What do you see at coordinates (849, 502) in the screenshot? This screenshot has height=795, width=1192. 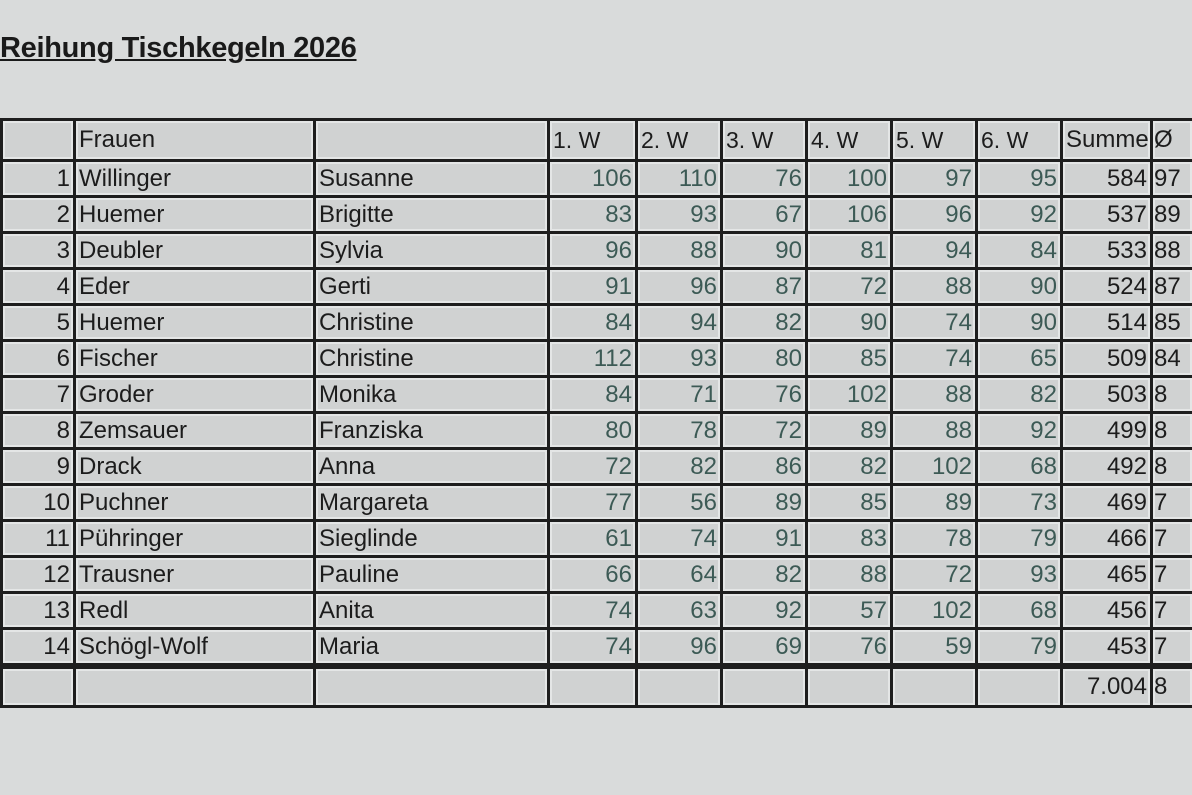 I see `week-4-score-cell: 85` at bounding box center [849, 502].